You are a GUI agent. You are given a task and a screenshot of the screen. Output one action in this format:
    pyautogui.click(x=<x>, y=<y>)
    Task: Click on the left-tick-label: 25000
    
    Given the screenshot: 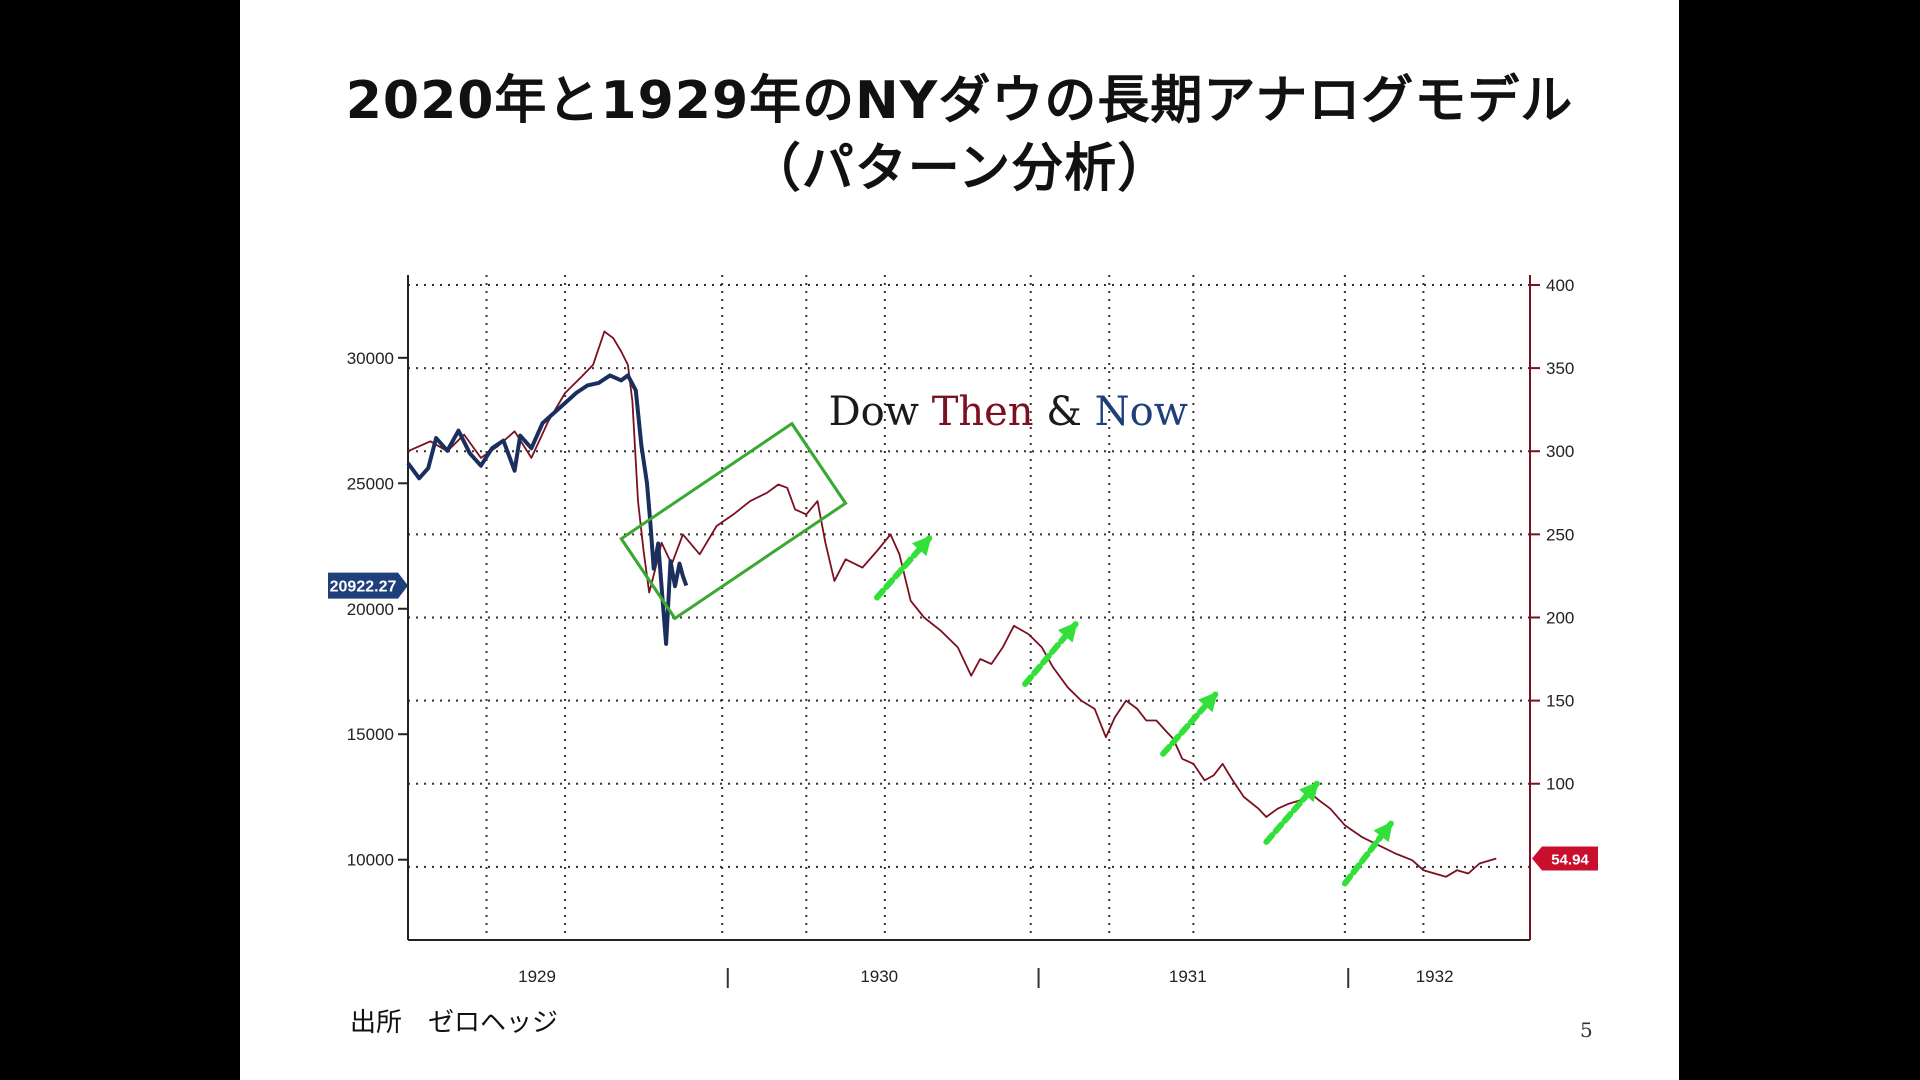 What is the action you would take?
    pyautogui.click(x=370, y=483)
    